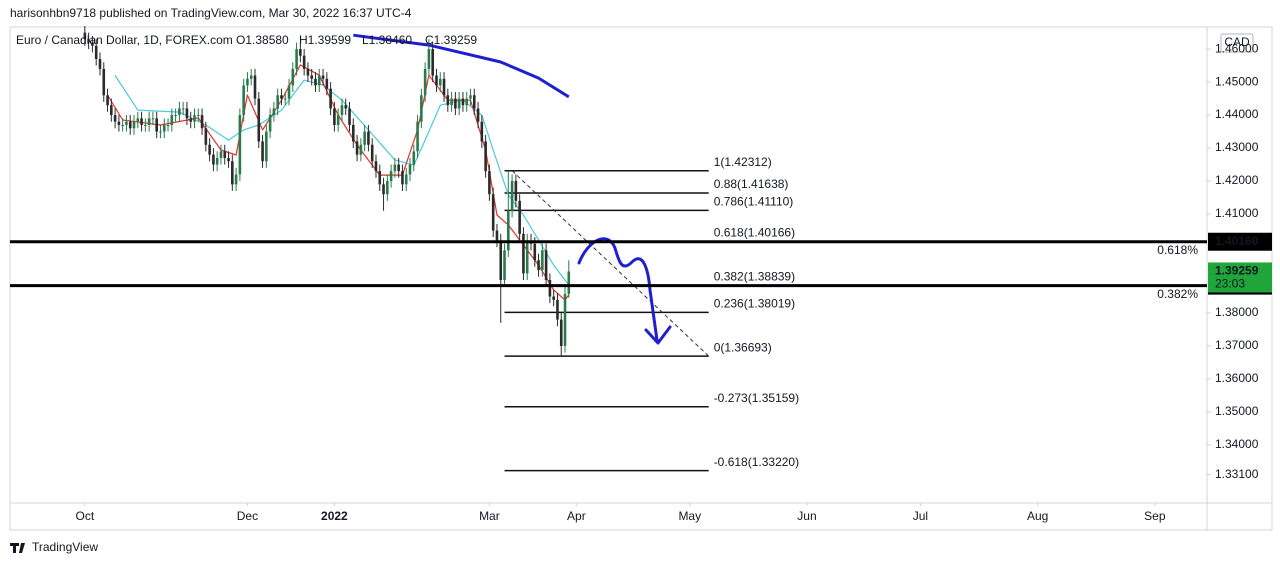  What do you see at coordinates (1237, 48) in the screenshot?
I see `y-tick-label: 1.46000` at bounding box center [1237, 48].